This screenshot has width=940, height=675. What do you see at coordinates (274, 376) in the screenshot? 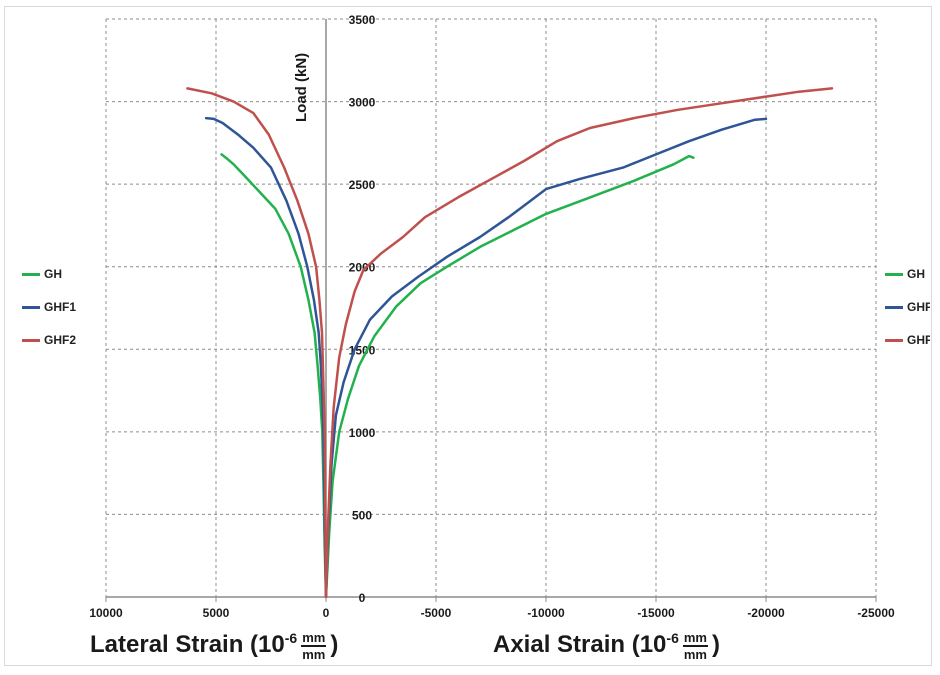
I see `series-gh-lateral-line` at bounding box center [274, 376].